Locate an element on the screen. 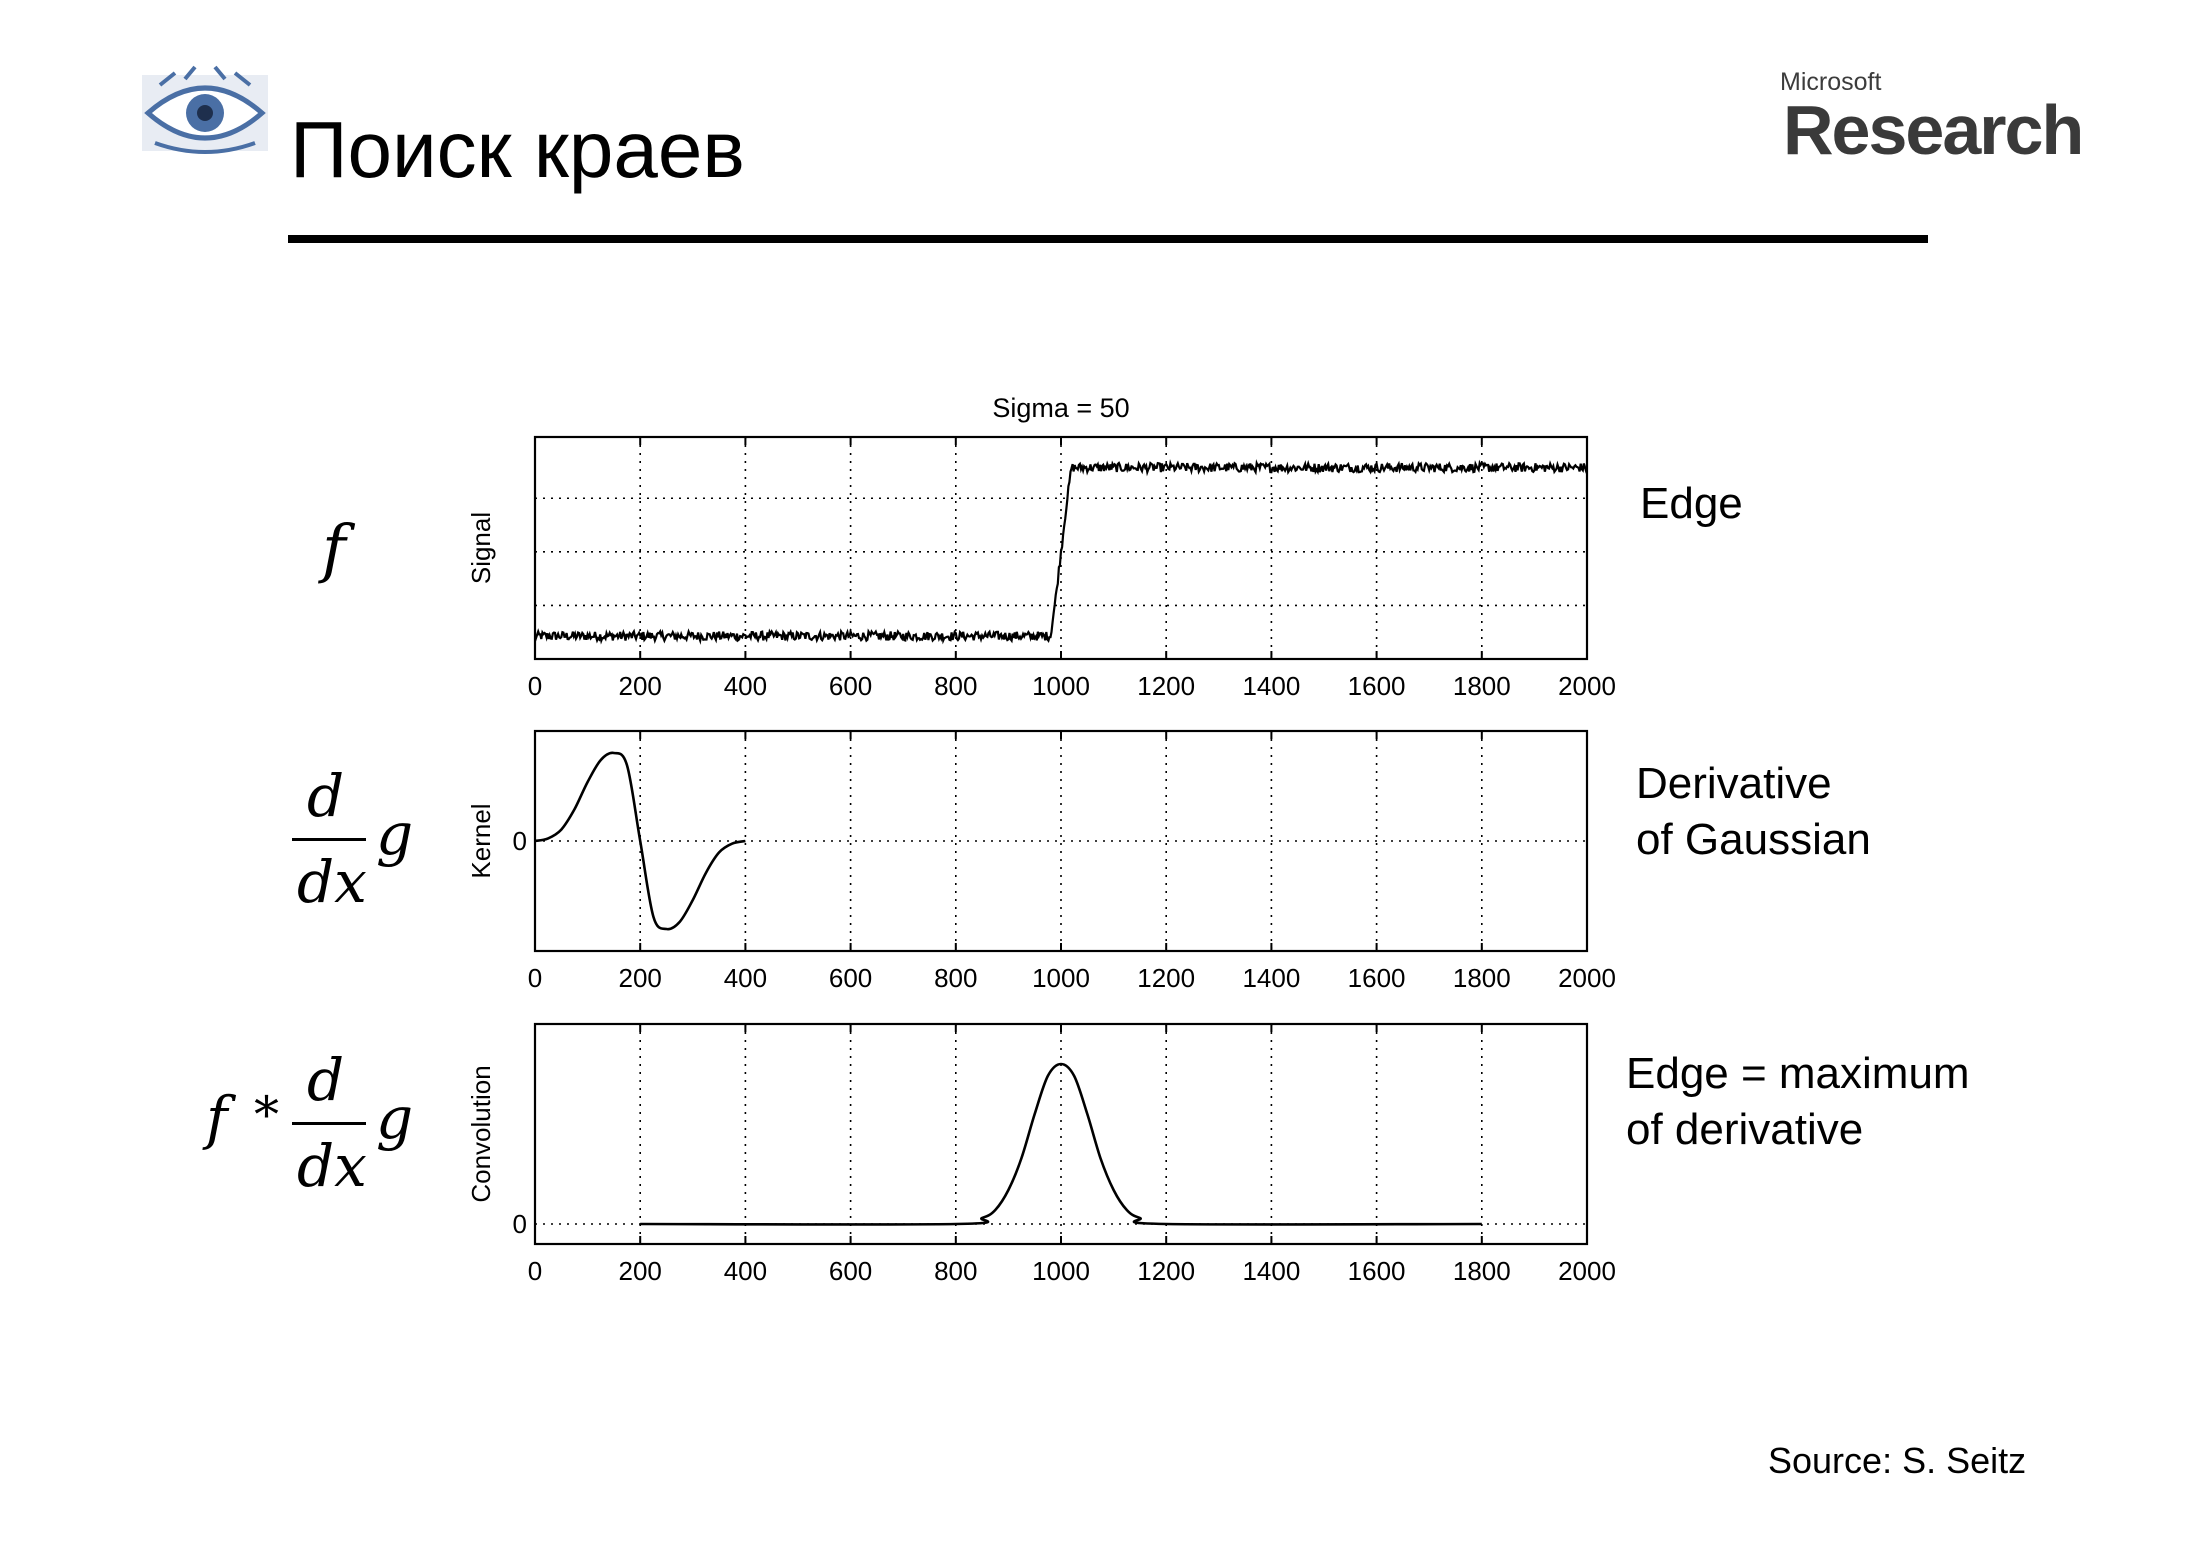 The image size is (2200, 1552). page-title: Поиск краев is located at coordinates (517, 149).